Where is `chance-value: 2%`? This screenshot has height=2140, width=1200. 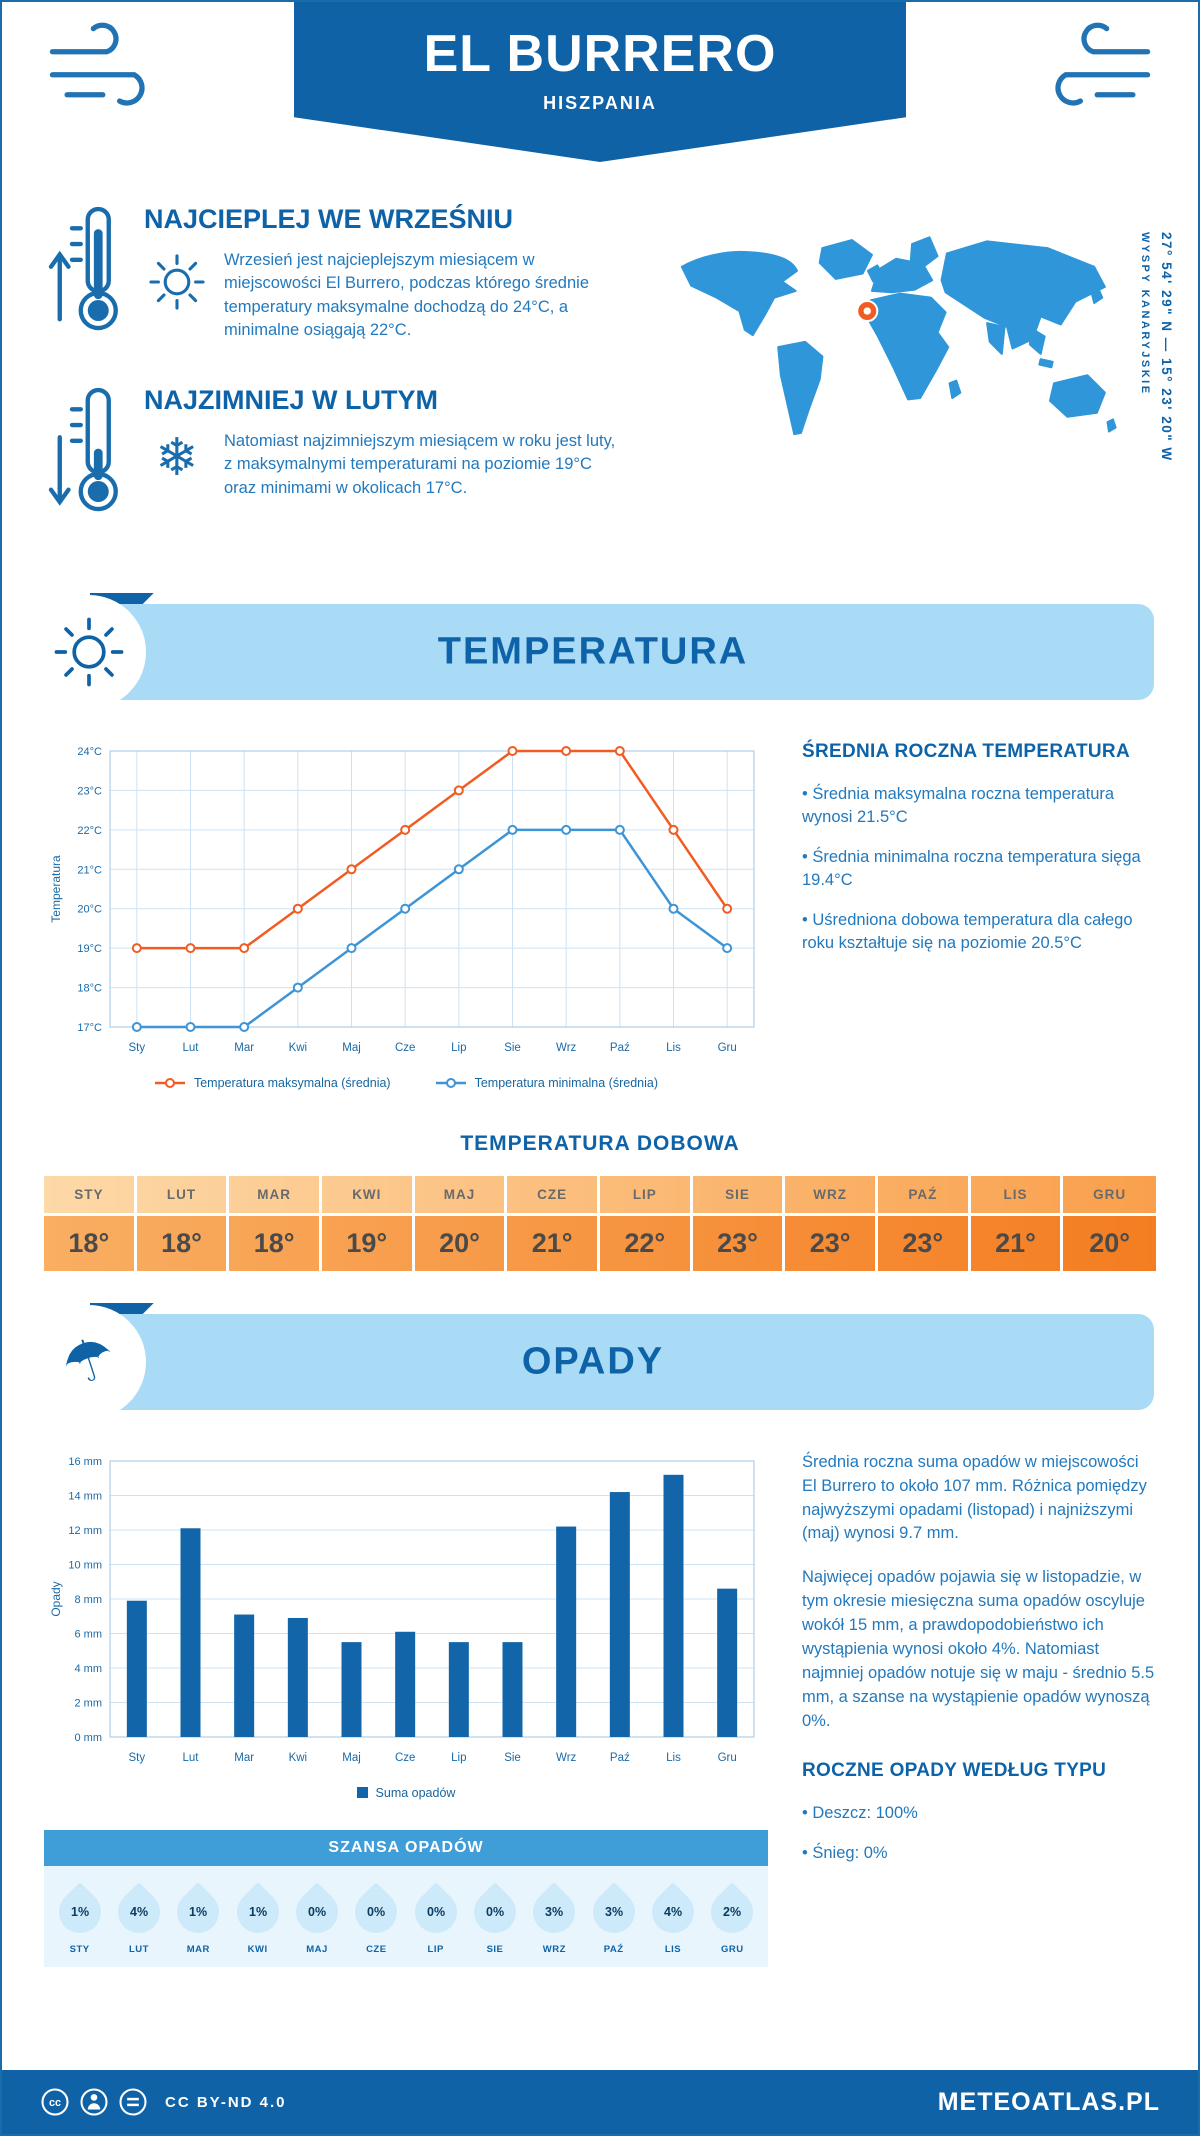 chance-value: 2% is located at coordinates (732, 1911).